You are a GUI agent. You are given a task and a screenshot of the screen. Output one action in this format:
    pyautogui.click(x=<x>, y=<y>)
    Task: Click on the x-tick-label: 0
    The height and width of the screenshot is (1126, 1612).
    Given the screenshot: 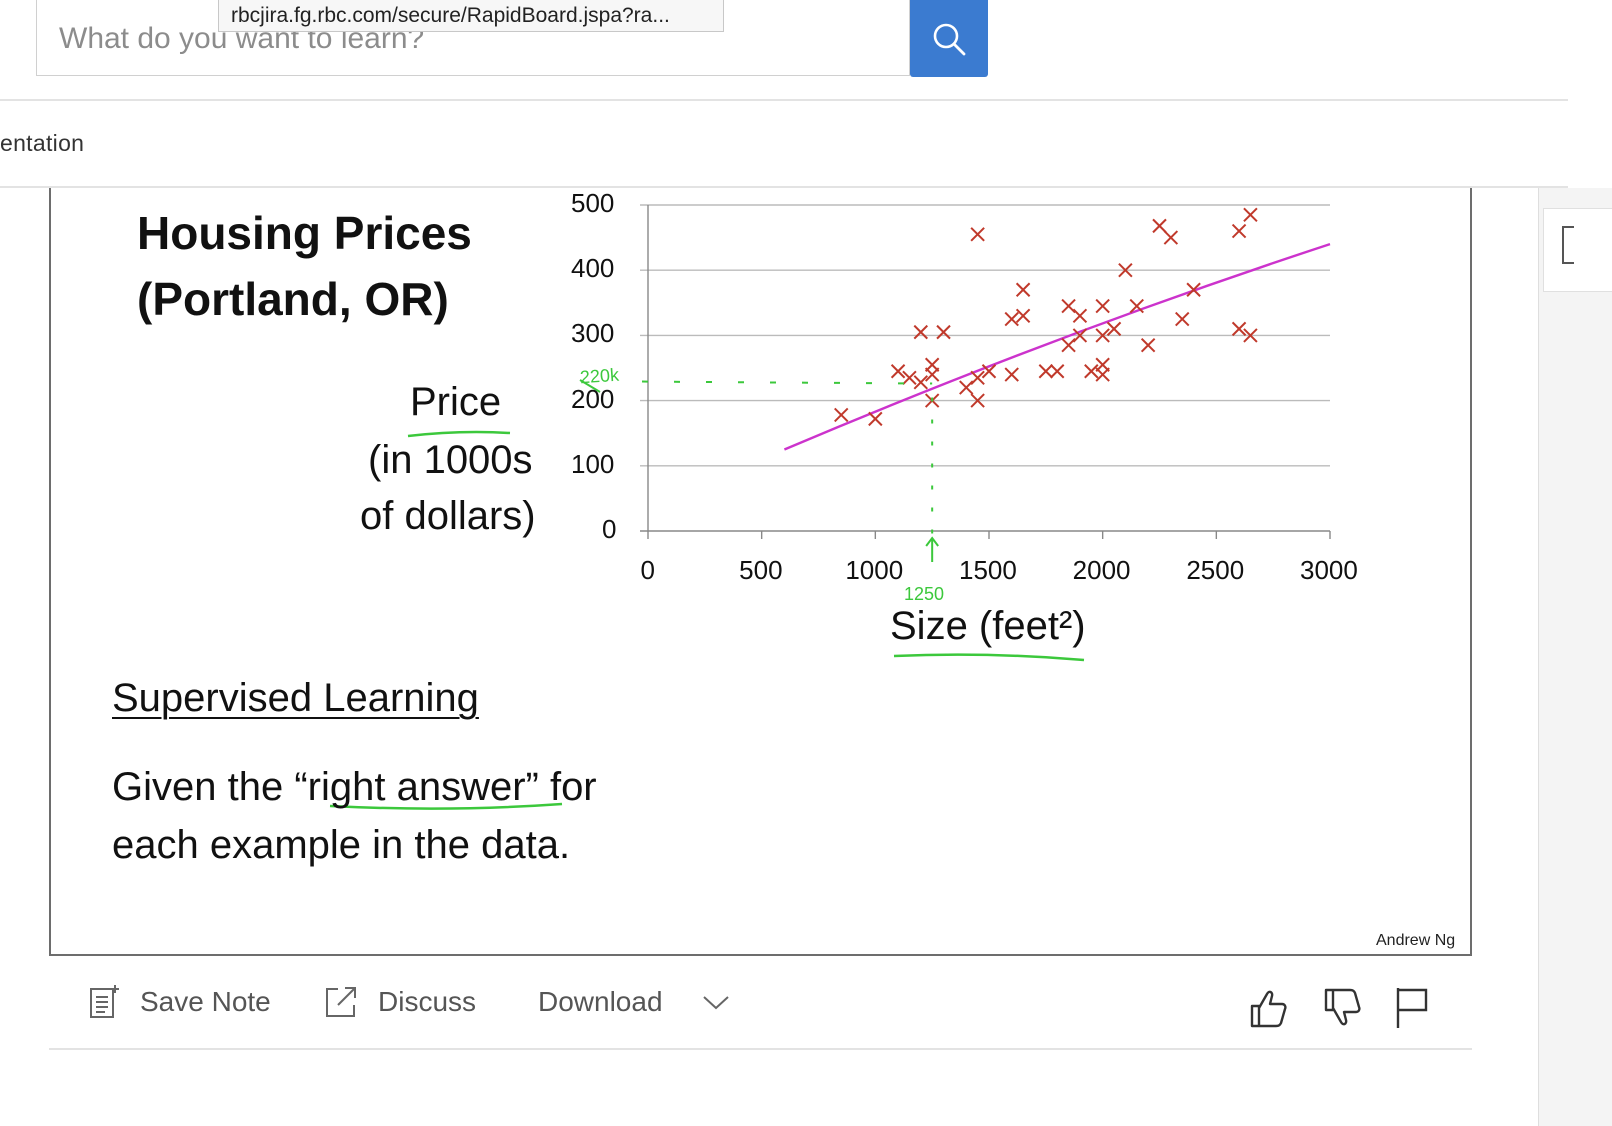 What is the action you would take?
    pyautogui.click(x=647, y=570)
    